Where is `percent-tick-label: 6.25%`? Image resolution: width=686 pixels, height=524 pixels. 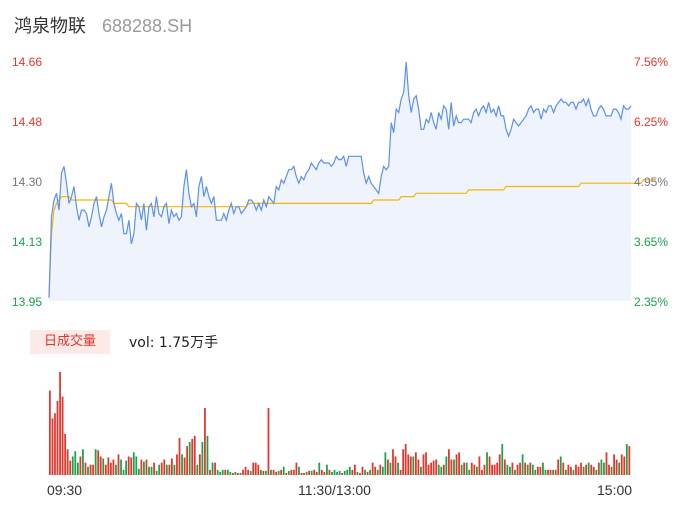 percent-tick-label: 6.25% is located at coordinates (650, 122).